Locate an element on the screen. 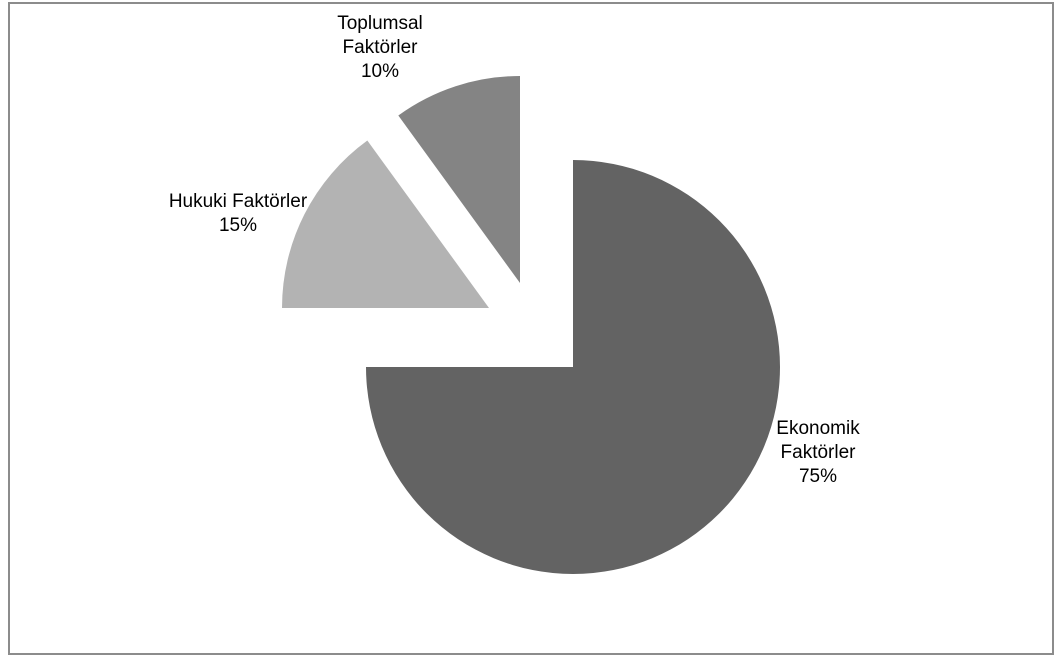  slice-percent: 15% is located at coordinates (238, 225).